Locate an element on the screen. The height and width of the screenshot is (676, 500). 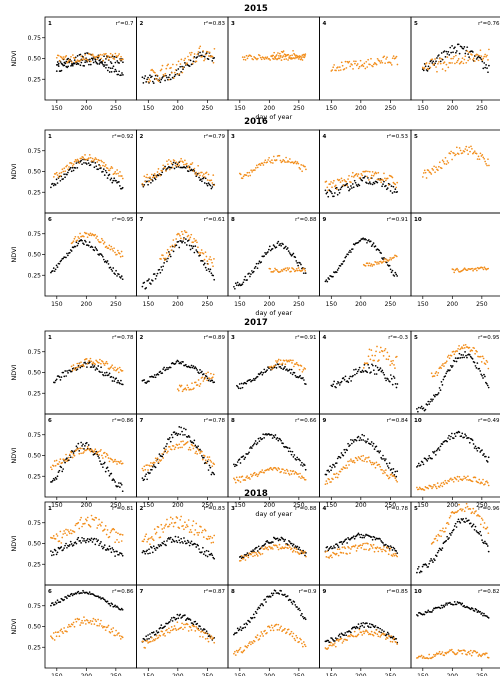
panel-label: 2 is located at coordinates (142, 509).